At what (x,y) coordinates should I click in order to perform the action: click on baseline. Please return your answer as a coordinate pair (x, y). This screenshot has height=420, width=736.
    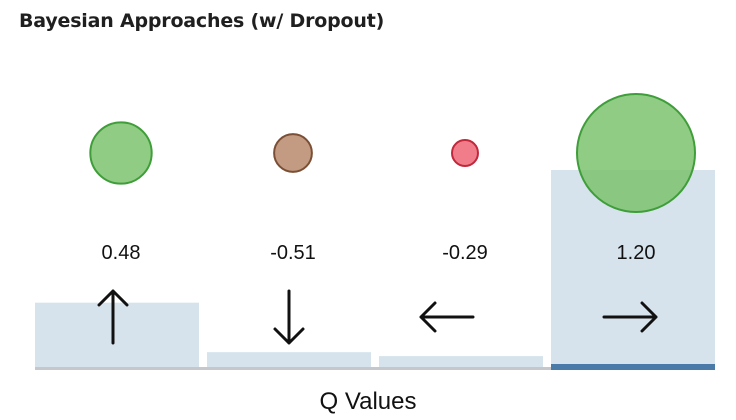
    Looking at the image, I should click on (374, 368).